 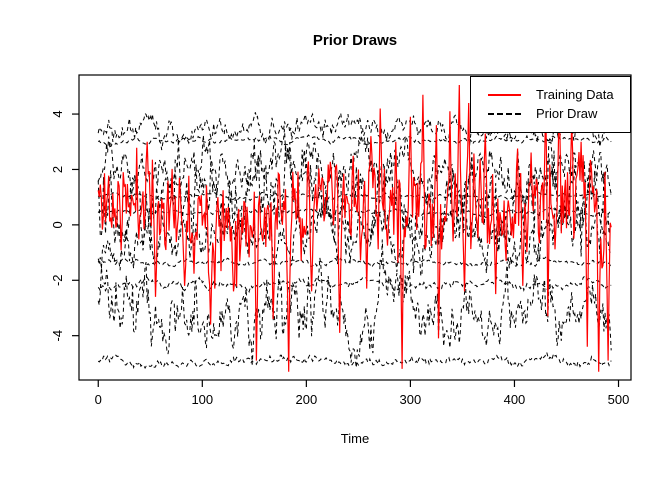 I want to click on y-tick-label: -2, so click(x=57, y=280).